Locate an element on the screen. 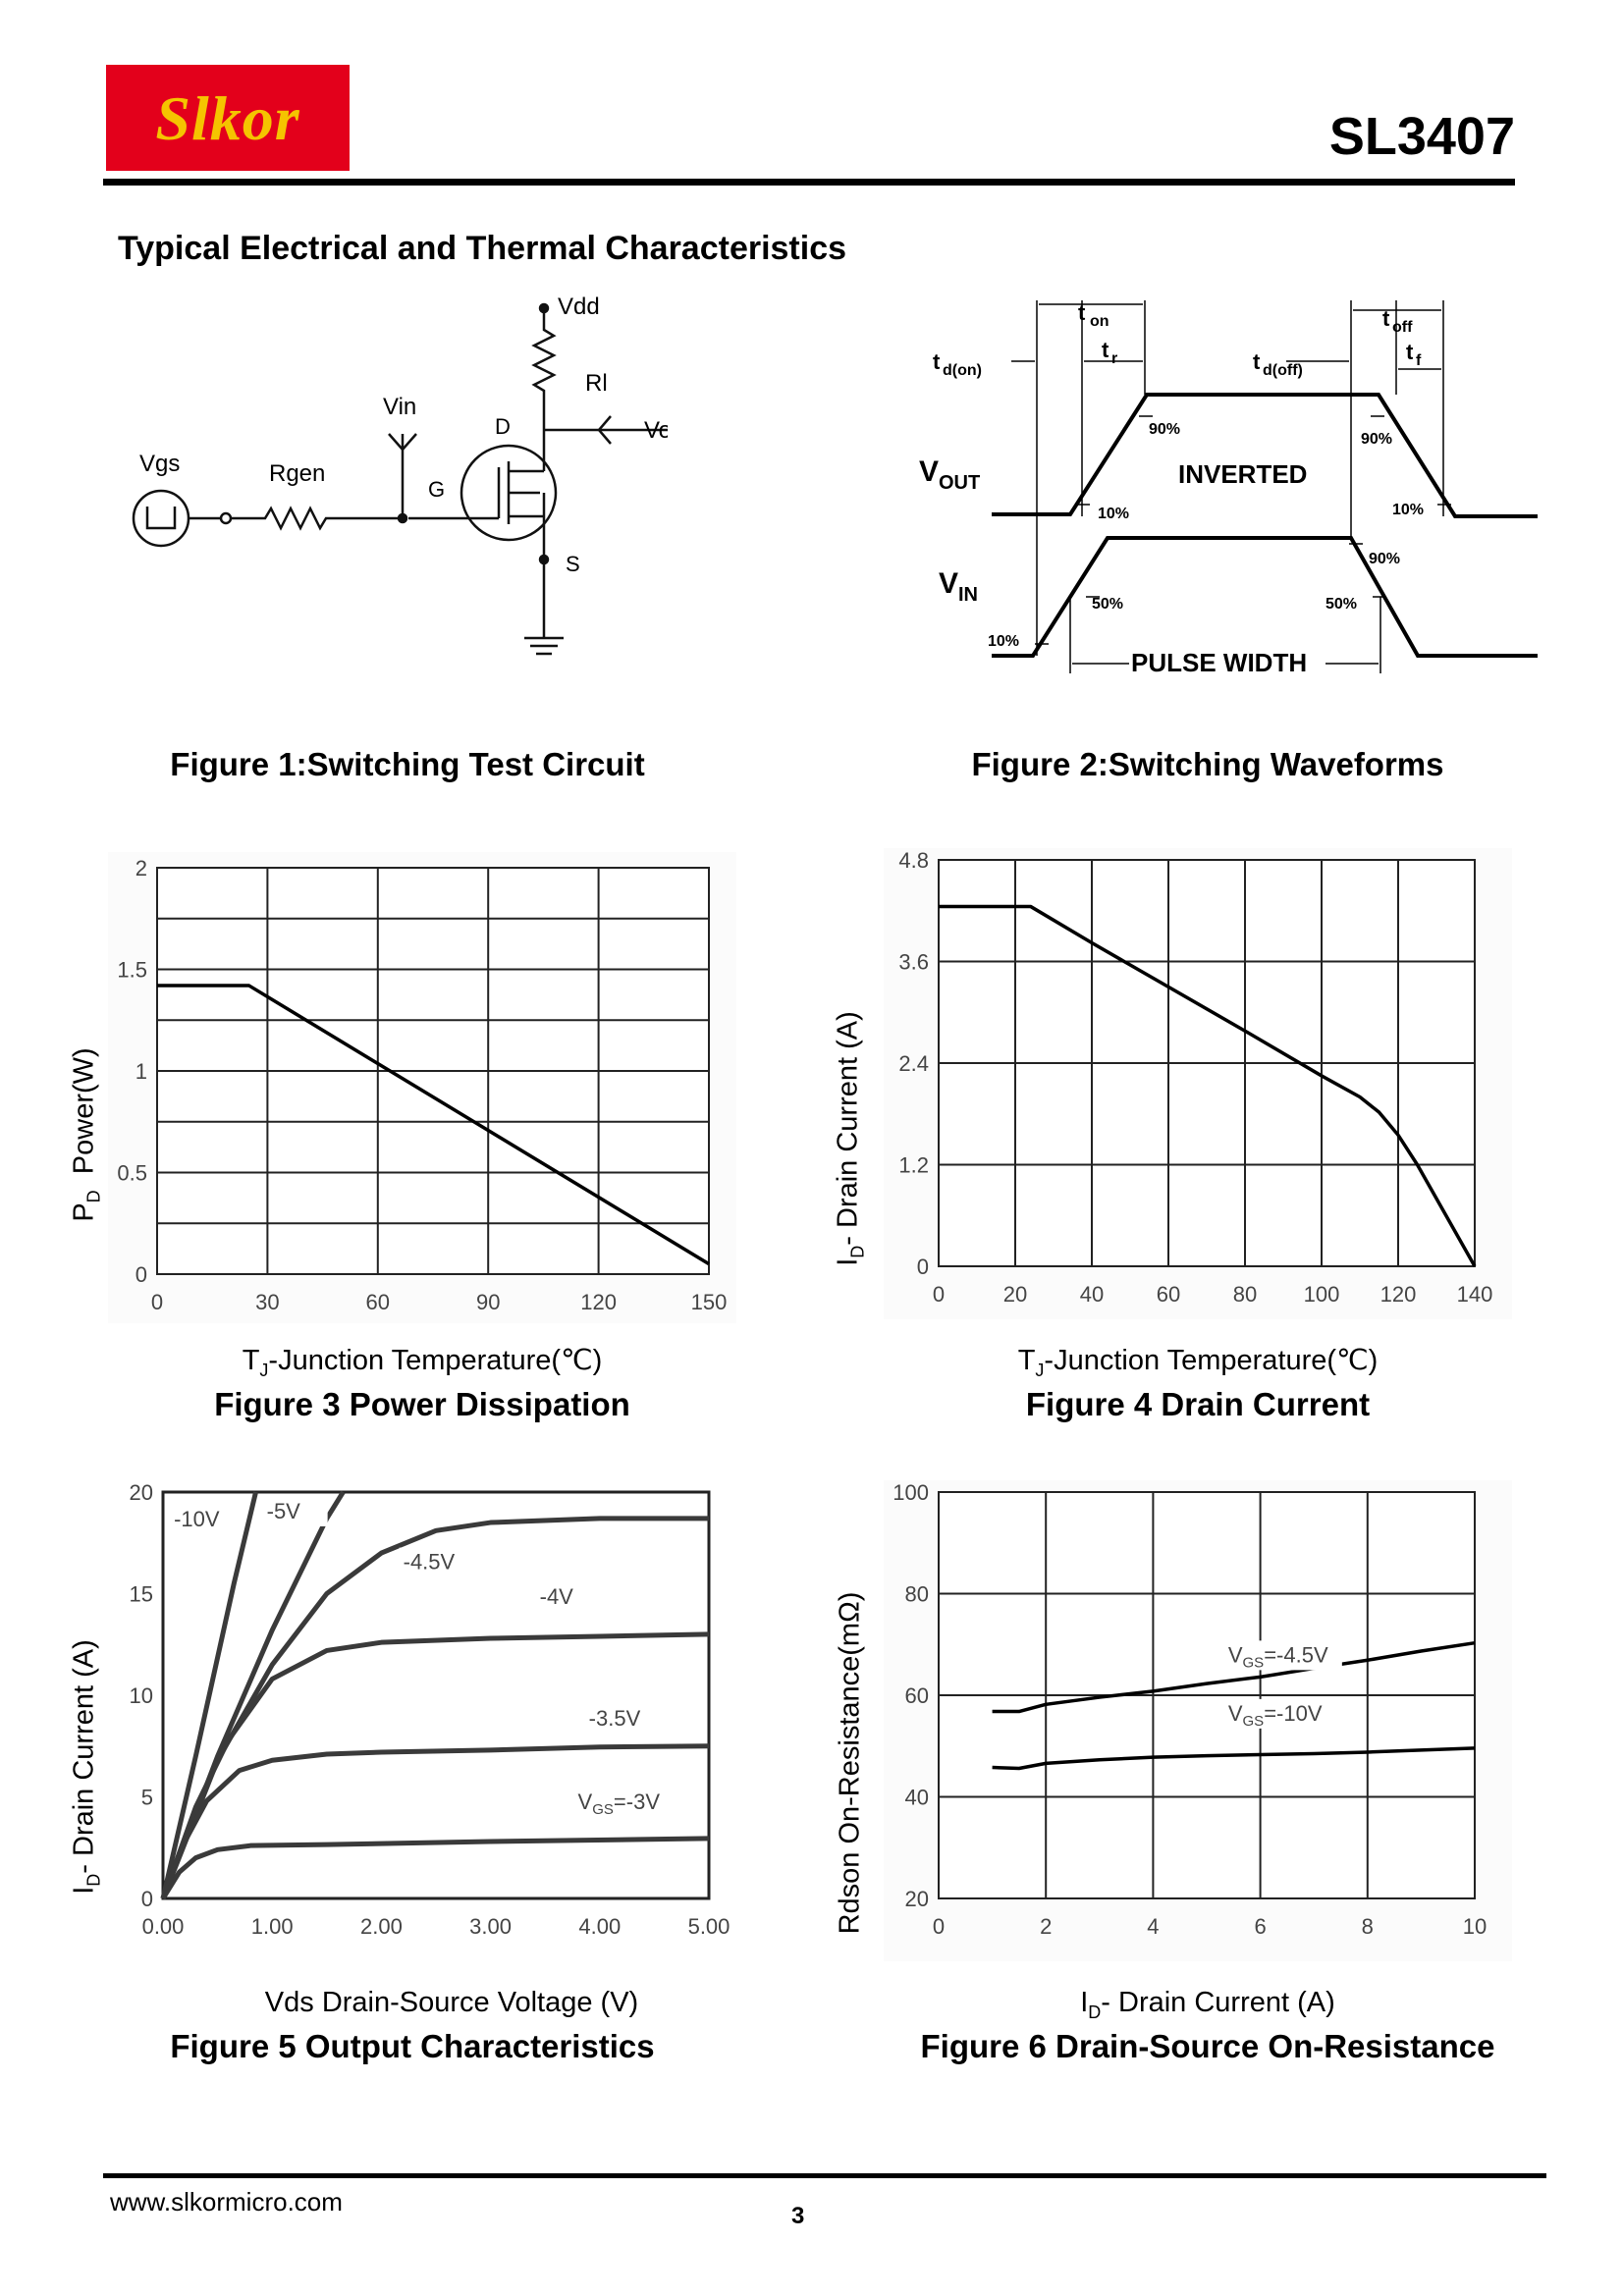  label-ton: t is located at coordinates (1082, 312).